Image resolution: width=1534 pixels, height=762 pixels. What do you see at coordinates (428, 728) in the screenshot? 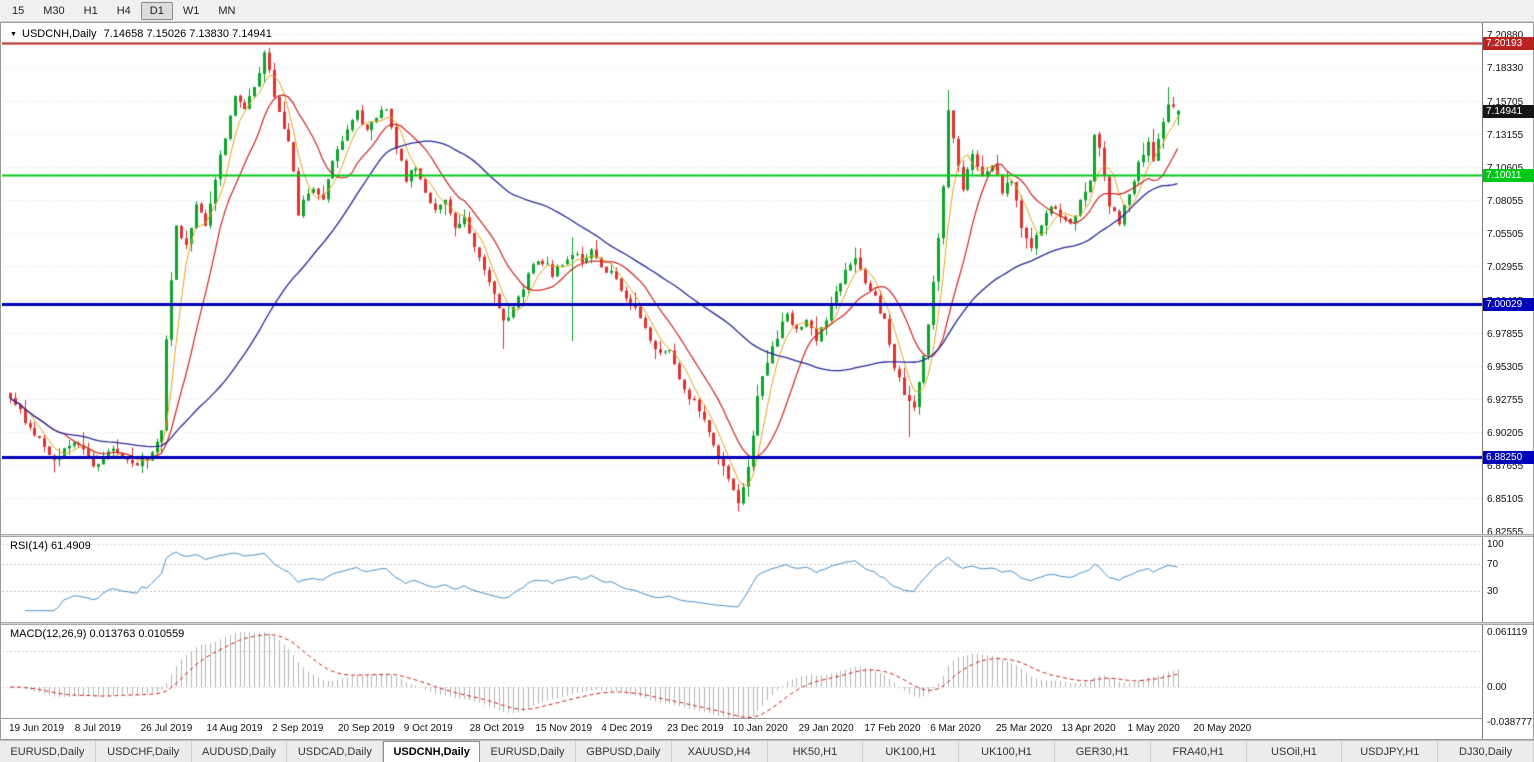
I see `time-axis-label: 9 Oct 2019` at bounding box center [428, 728].